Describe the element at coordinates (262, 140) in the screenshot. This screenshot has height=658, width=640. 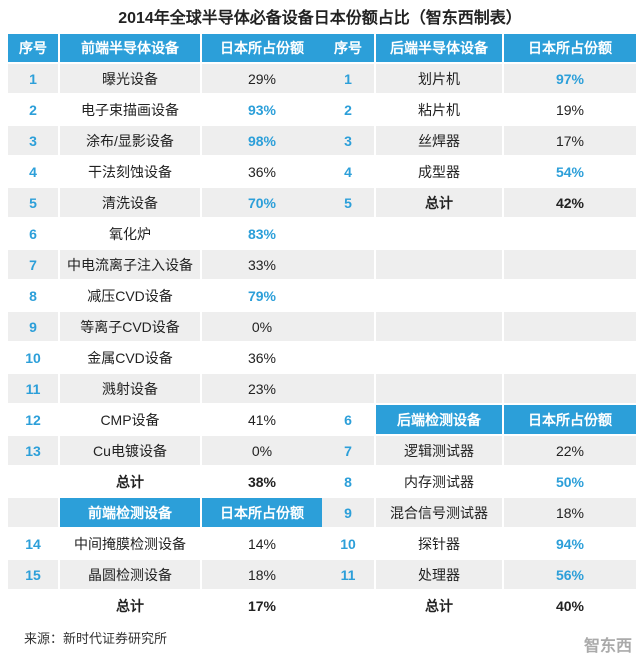
I see `share: 98%` at that location.